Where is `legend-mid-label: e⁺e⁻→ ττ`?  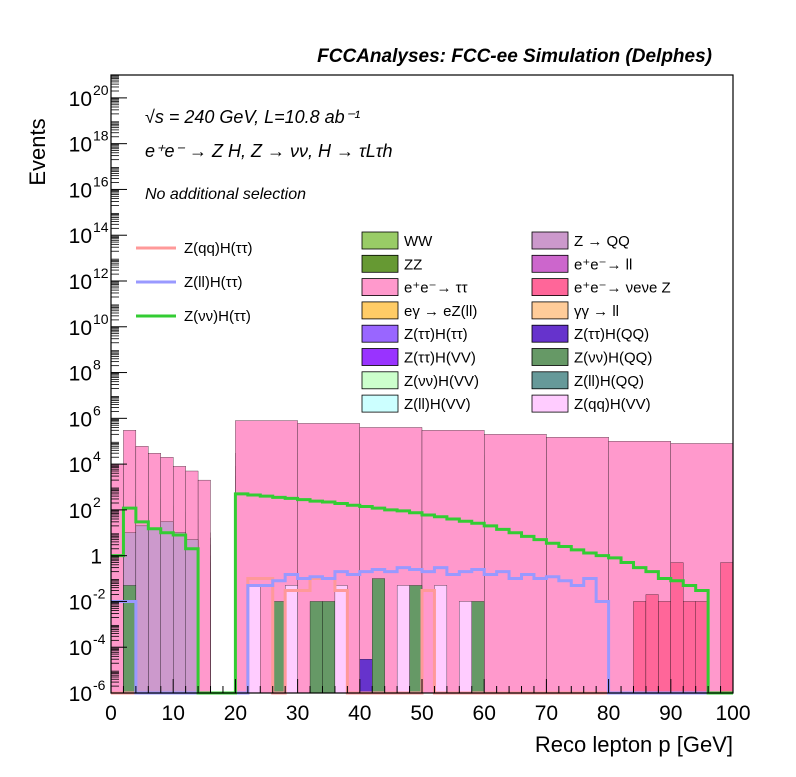 legend-mid-label: e⁺e⁻→ ττ is located at coordinates (436, 288).